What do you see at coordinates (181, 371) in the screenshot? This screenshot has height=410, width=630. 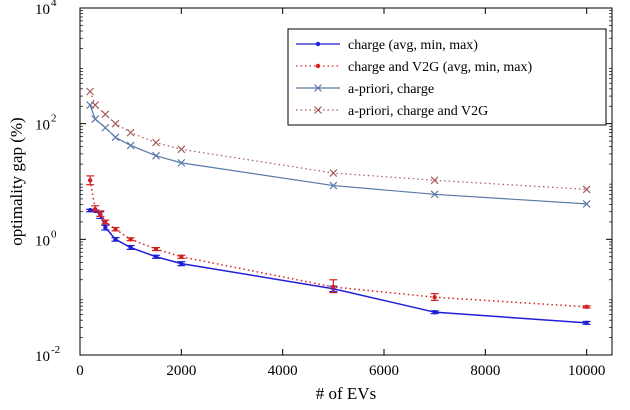 I see `x-tick-label: 2000` at bounding box center [181, 371].